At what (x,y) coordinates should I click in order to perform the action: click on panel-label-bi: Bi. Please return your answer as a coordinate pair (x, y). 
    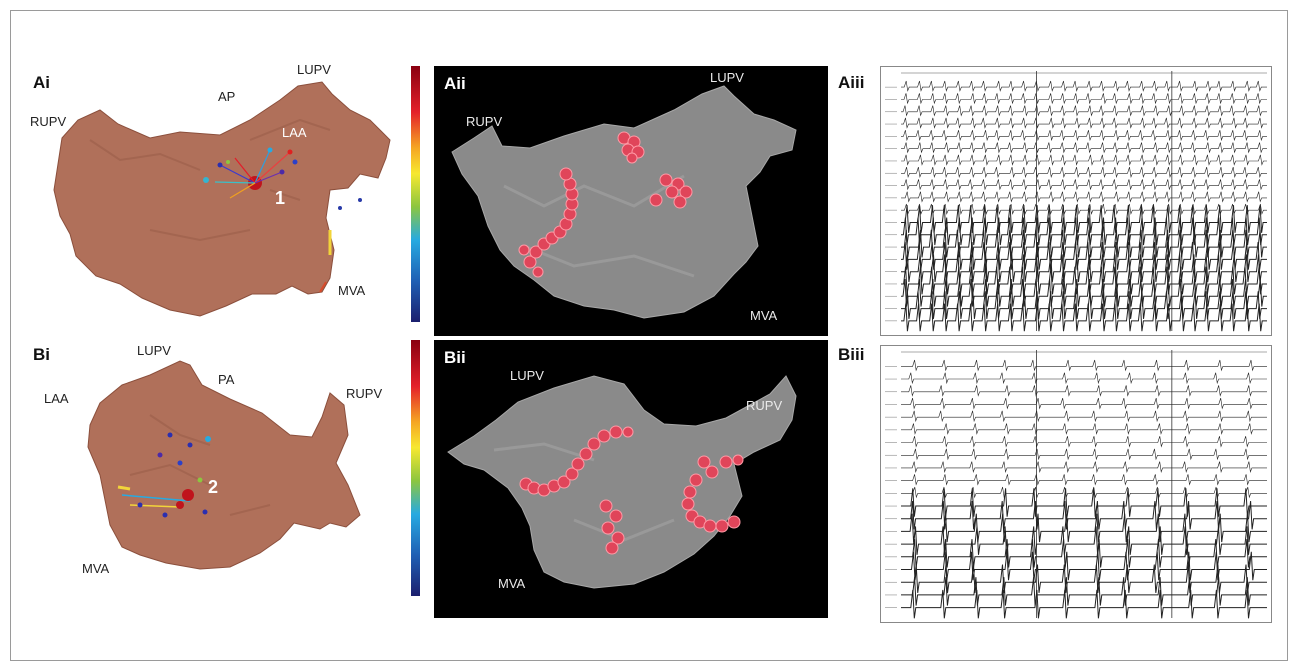
    Looking at the image, I should click on (41, 354).